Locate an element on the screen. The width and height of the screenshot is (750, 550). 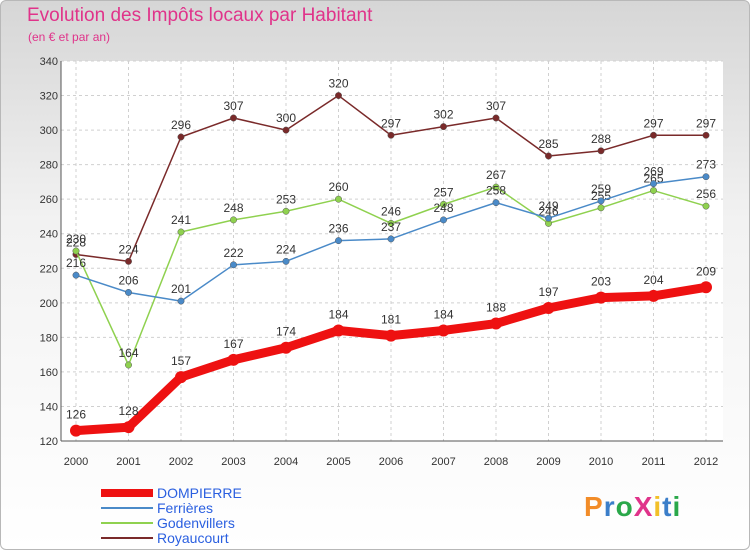
x-tick-label: 2005 is located at coordinates (338, 462).